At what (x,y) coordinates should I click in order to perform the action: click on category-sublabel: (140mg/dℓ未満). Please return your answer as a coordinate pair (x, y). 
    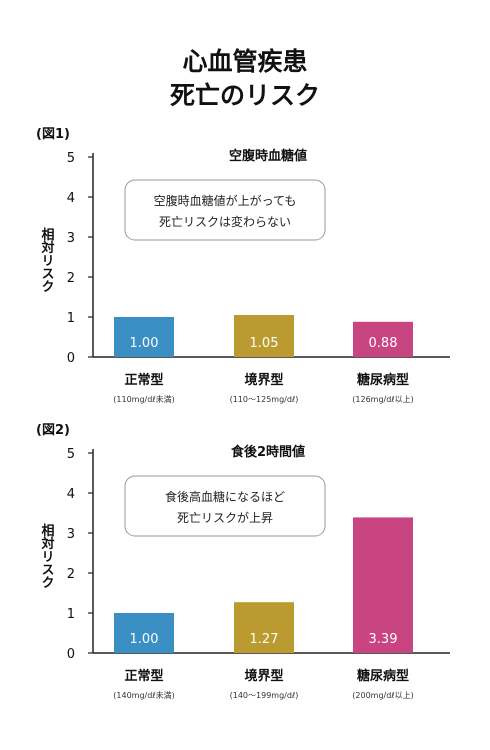
    Looking at the image, I should click on (143, 695).